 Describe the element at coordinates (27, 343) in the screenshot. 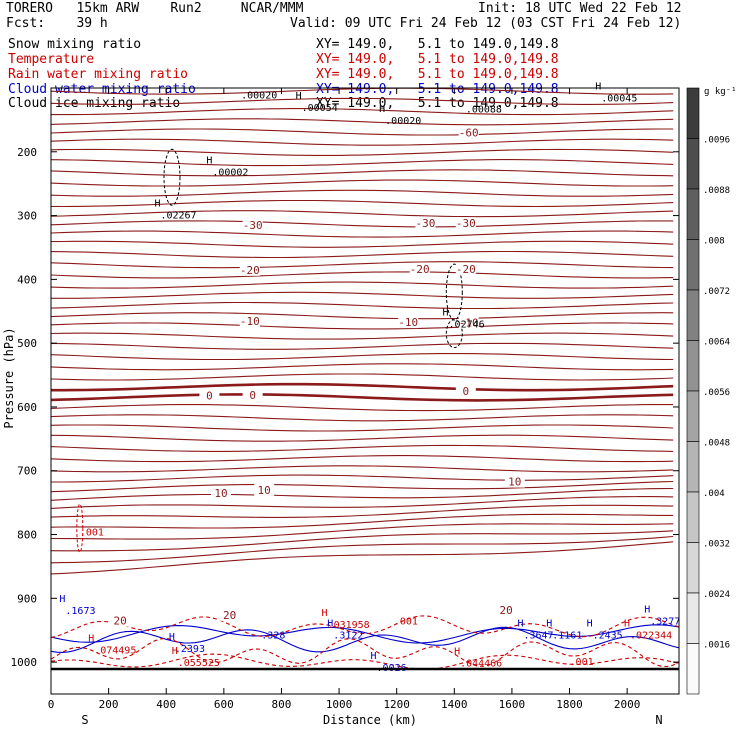

I see `y-tick-label: 500` at that location.